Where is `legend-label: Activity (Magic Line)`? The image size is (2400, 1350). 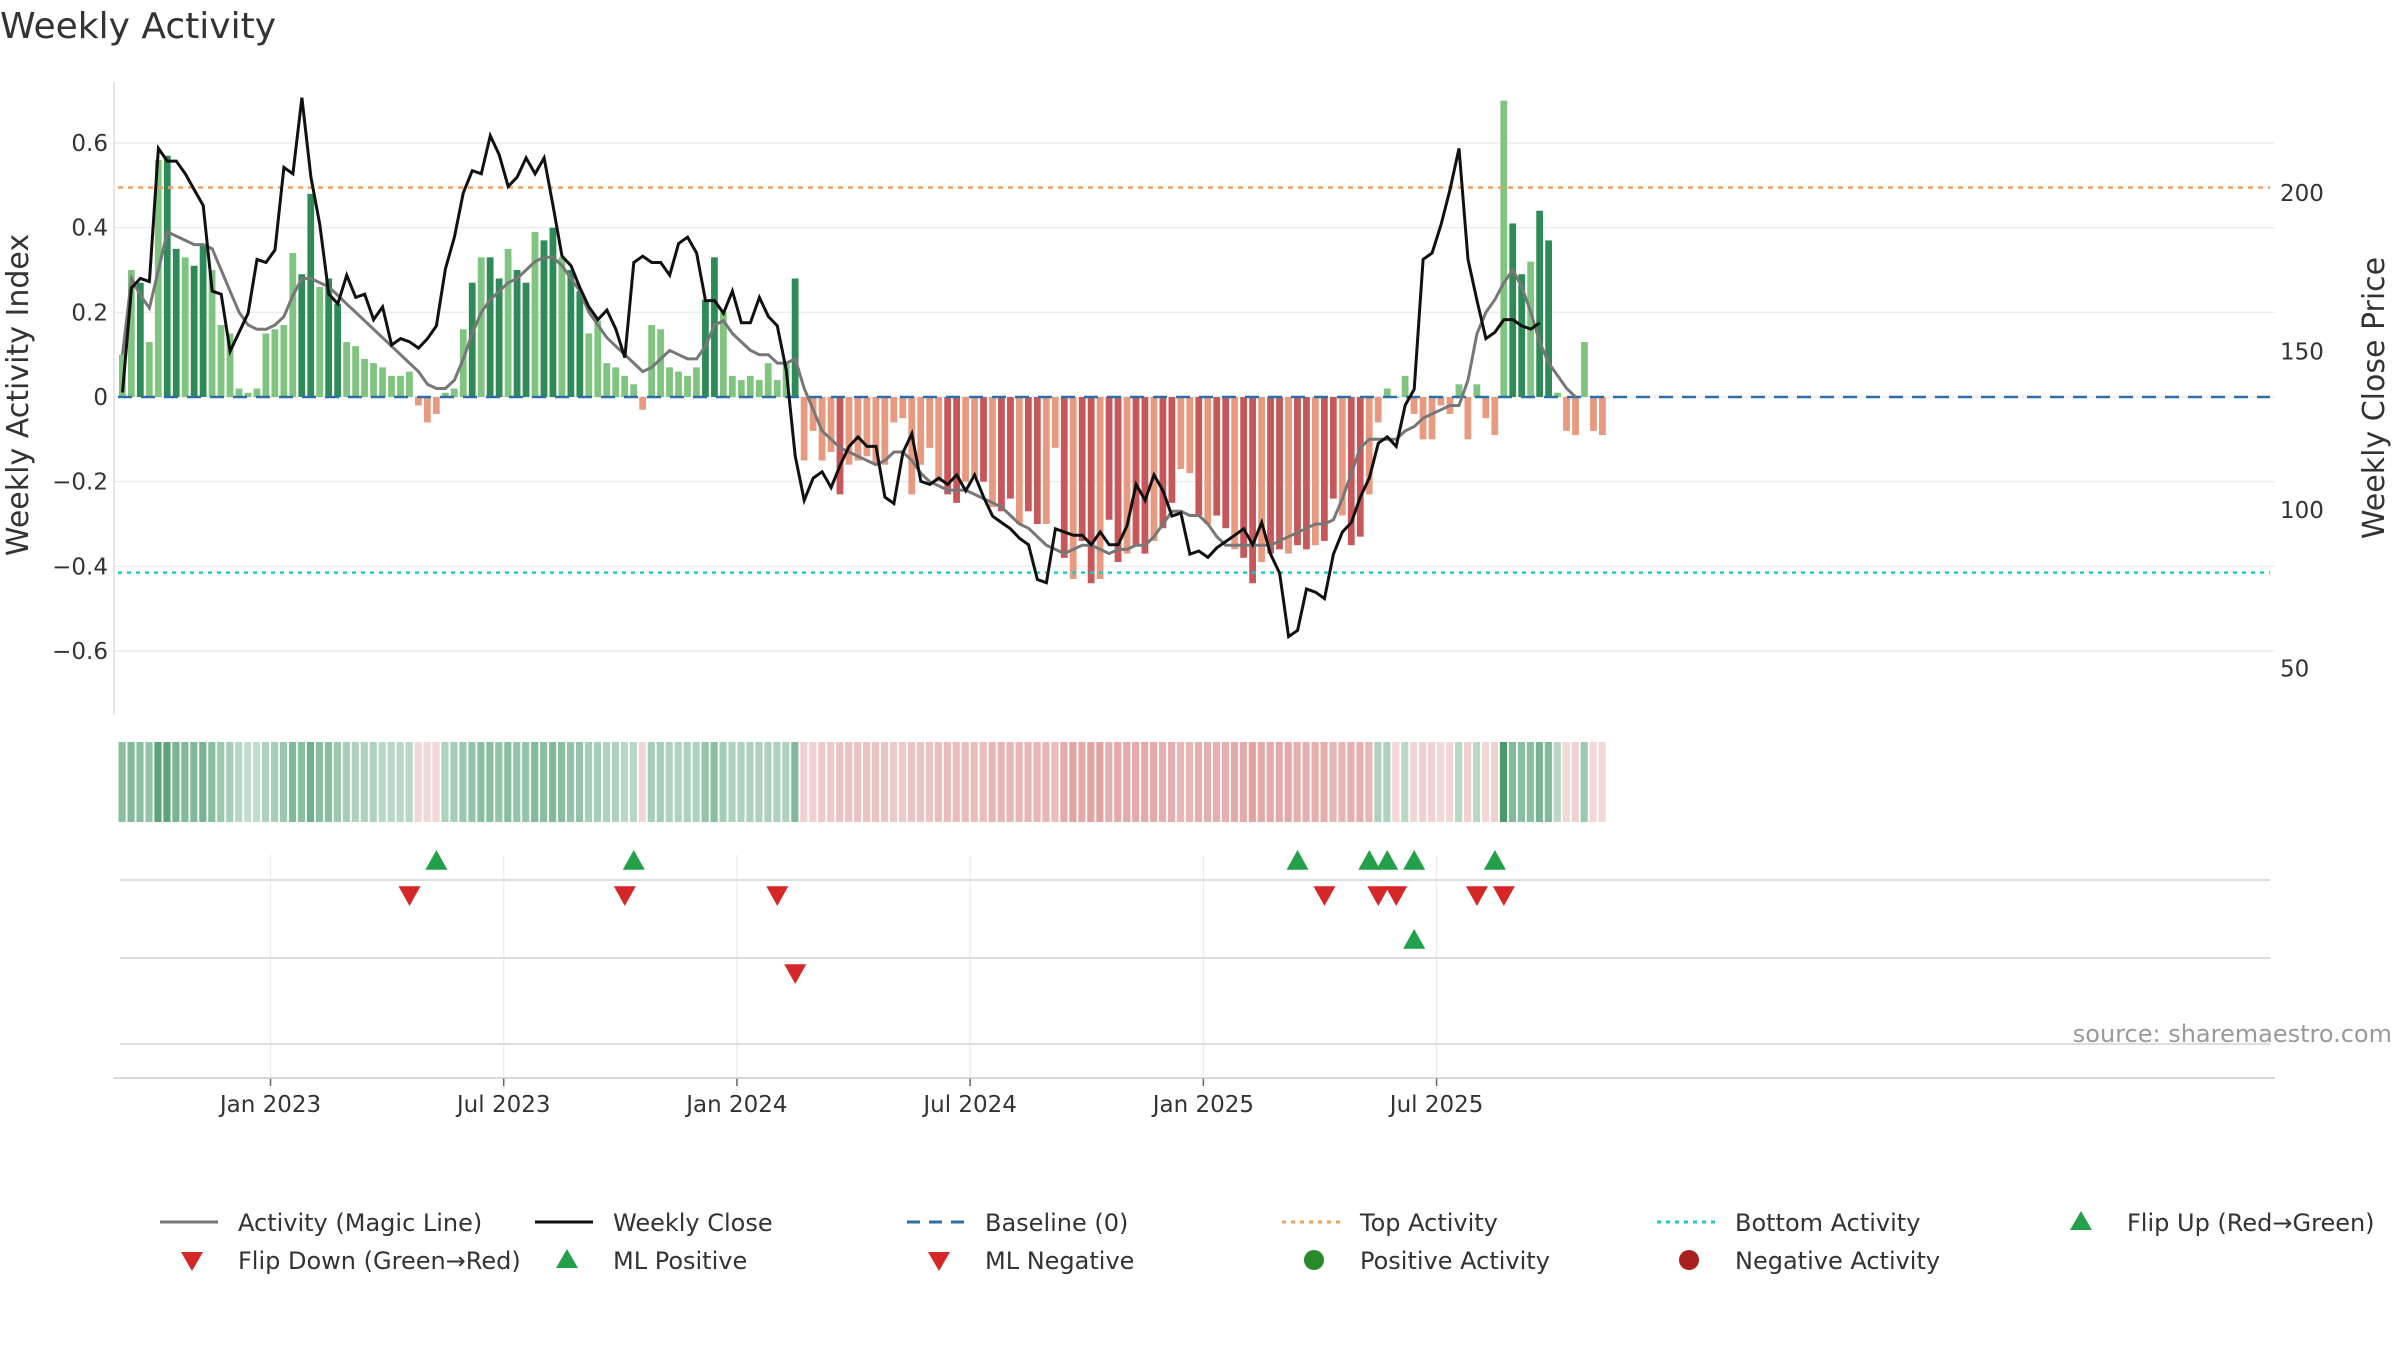
legend-label: Activity (Magic Line) is located at coordinates (360, 1223).